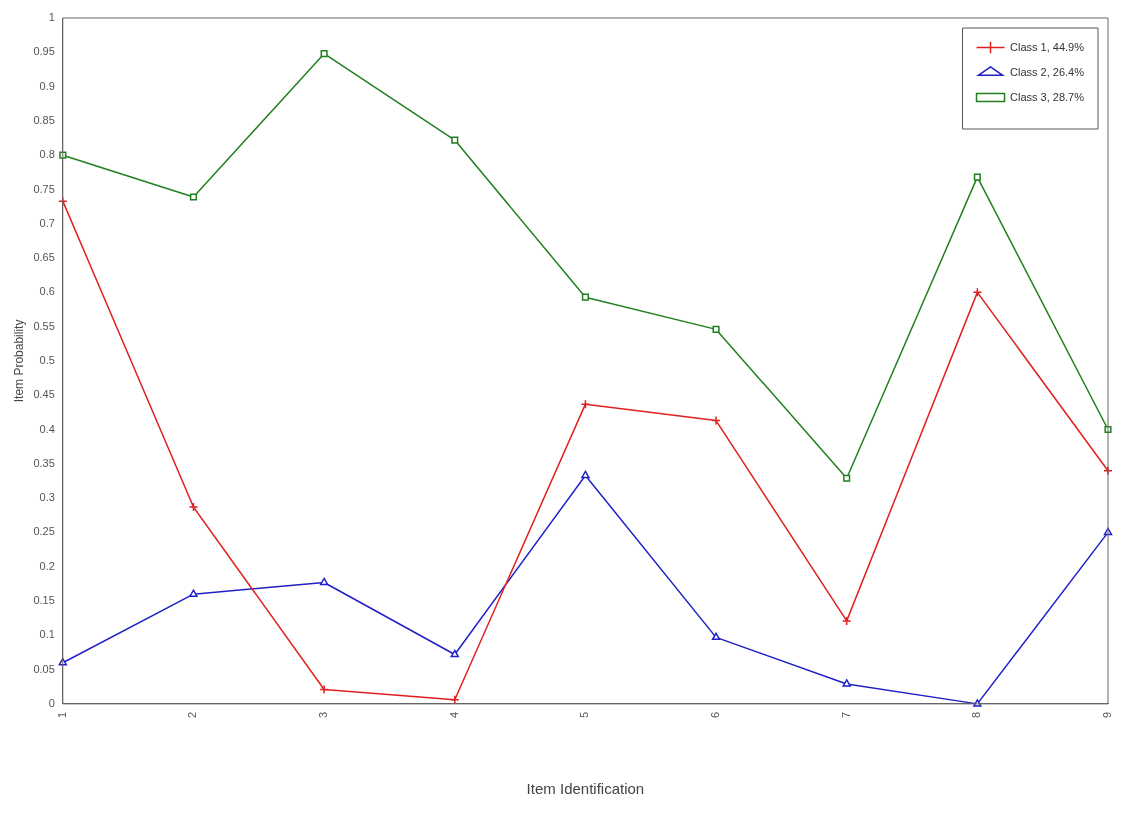 Image resolution: width=1136 pixels, height=827 pixels. What do you see at coordinates (323, 715) in the screenshot?
I see `x-tick-label: 3` at bounding box center [323, 715].